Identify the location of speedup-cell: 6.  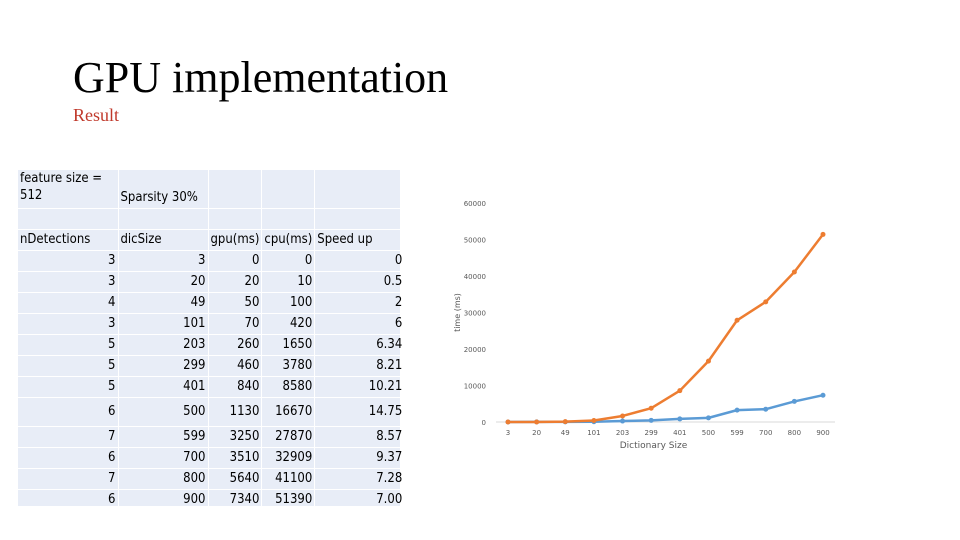
(360, 324).